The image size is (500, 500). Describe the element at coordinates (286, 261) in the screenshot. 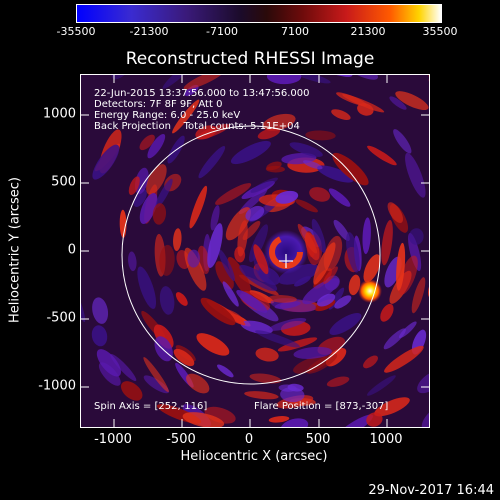

I see `spin-axis-marker` at that location.